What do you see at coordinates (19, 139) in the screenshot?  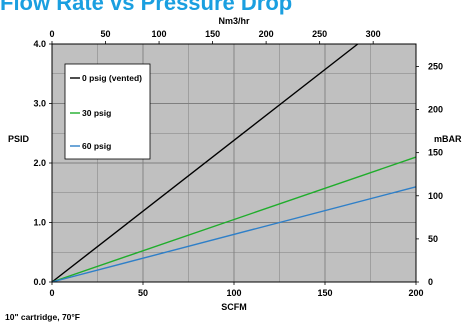 I see `y-primary-axis-label: PSID` at bounding box center [19, 139].